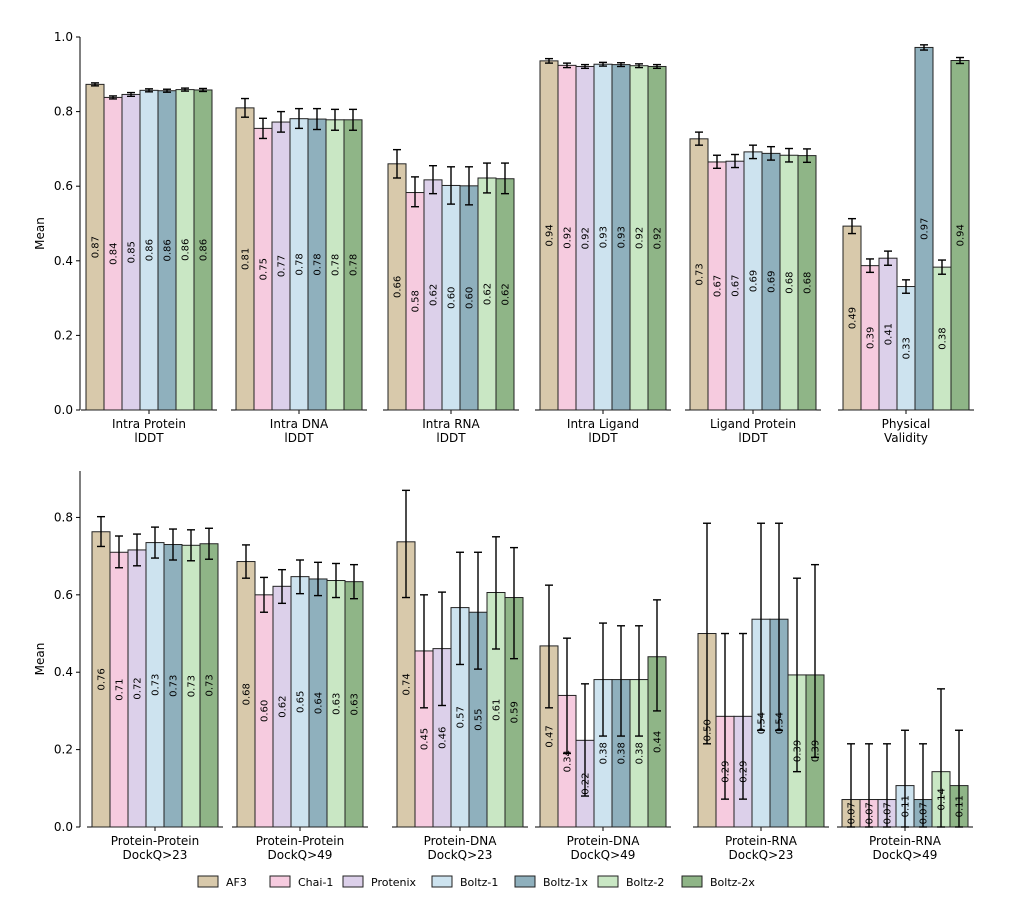  Describe the element at coordinates (658, 742) in the screenshot. I see `data-label: 0.44` at that location.